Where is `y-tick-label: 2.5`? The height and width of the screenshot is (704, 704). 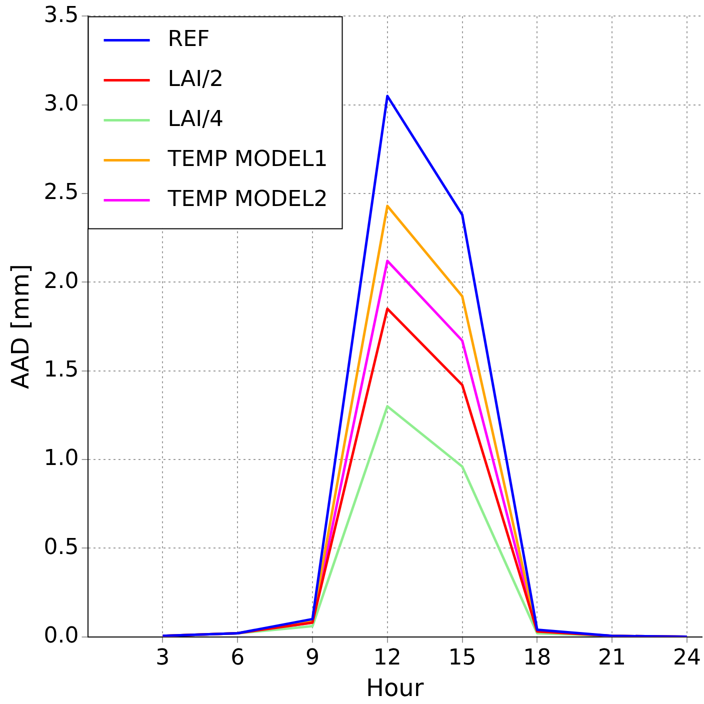 y-tick-label: 2.5 is located at coordinates (61, 193).